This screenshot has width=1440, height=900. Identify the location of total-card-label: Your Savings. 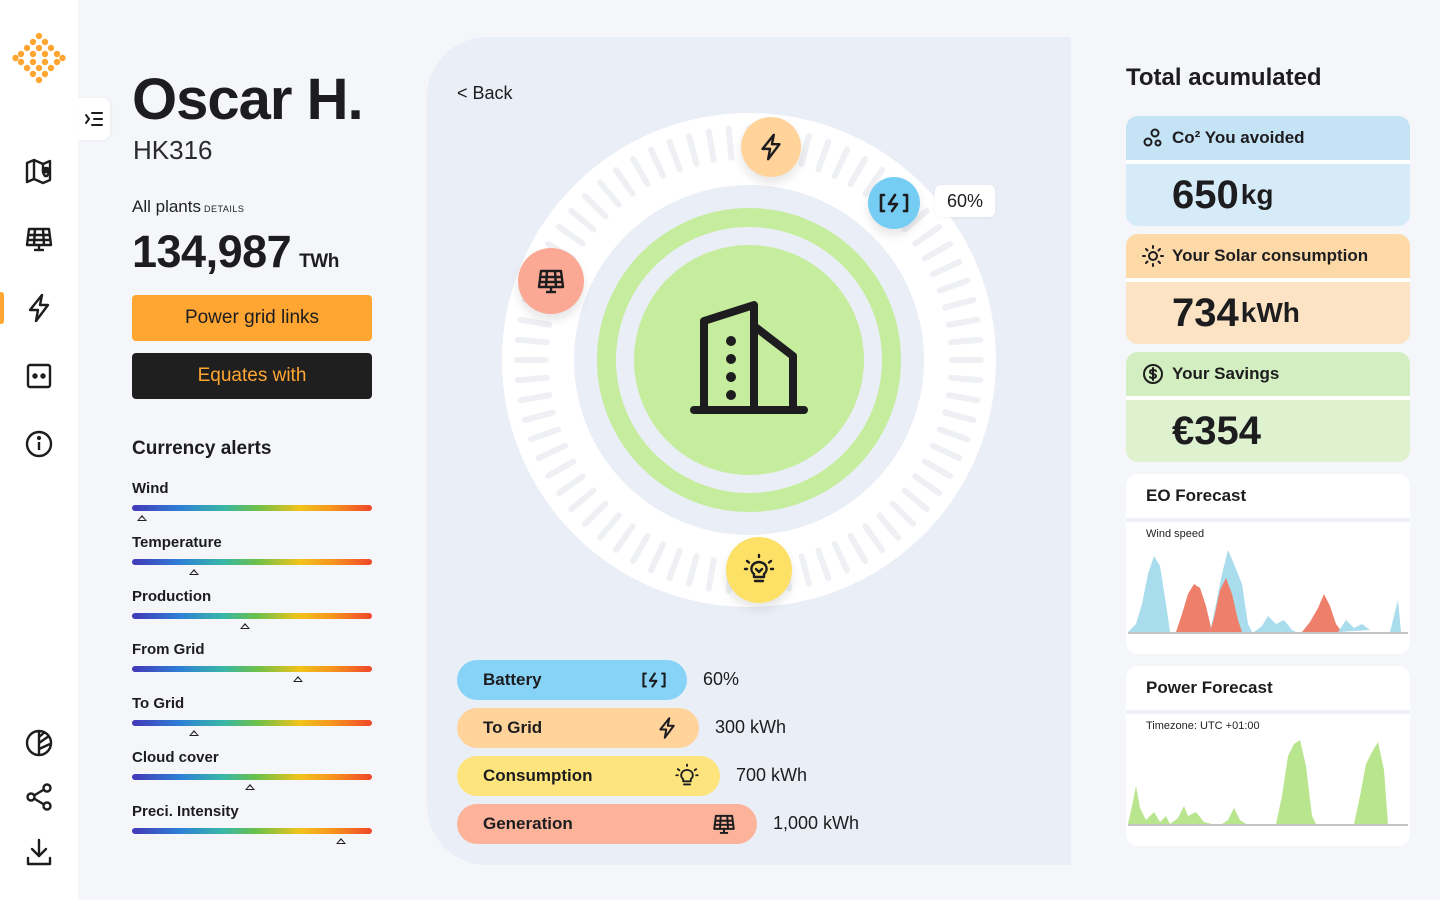
(1226, 373).